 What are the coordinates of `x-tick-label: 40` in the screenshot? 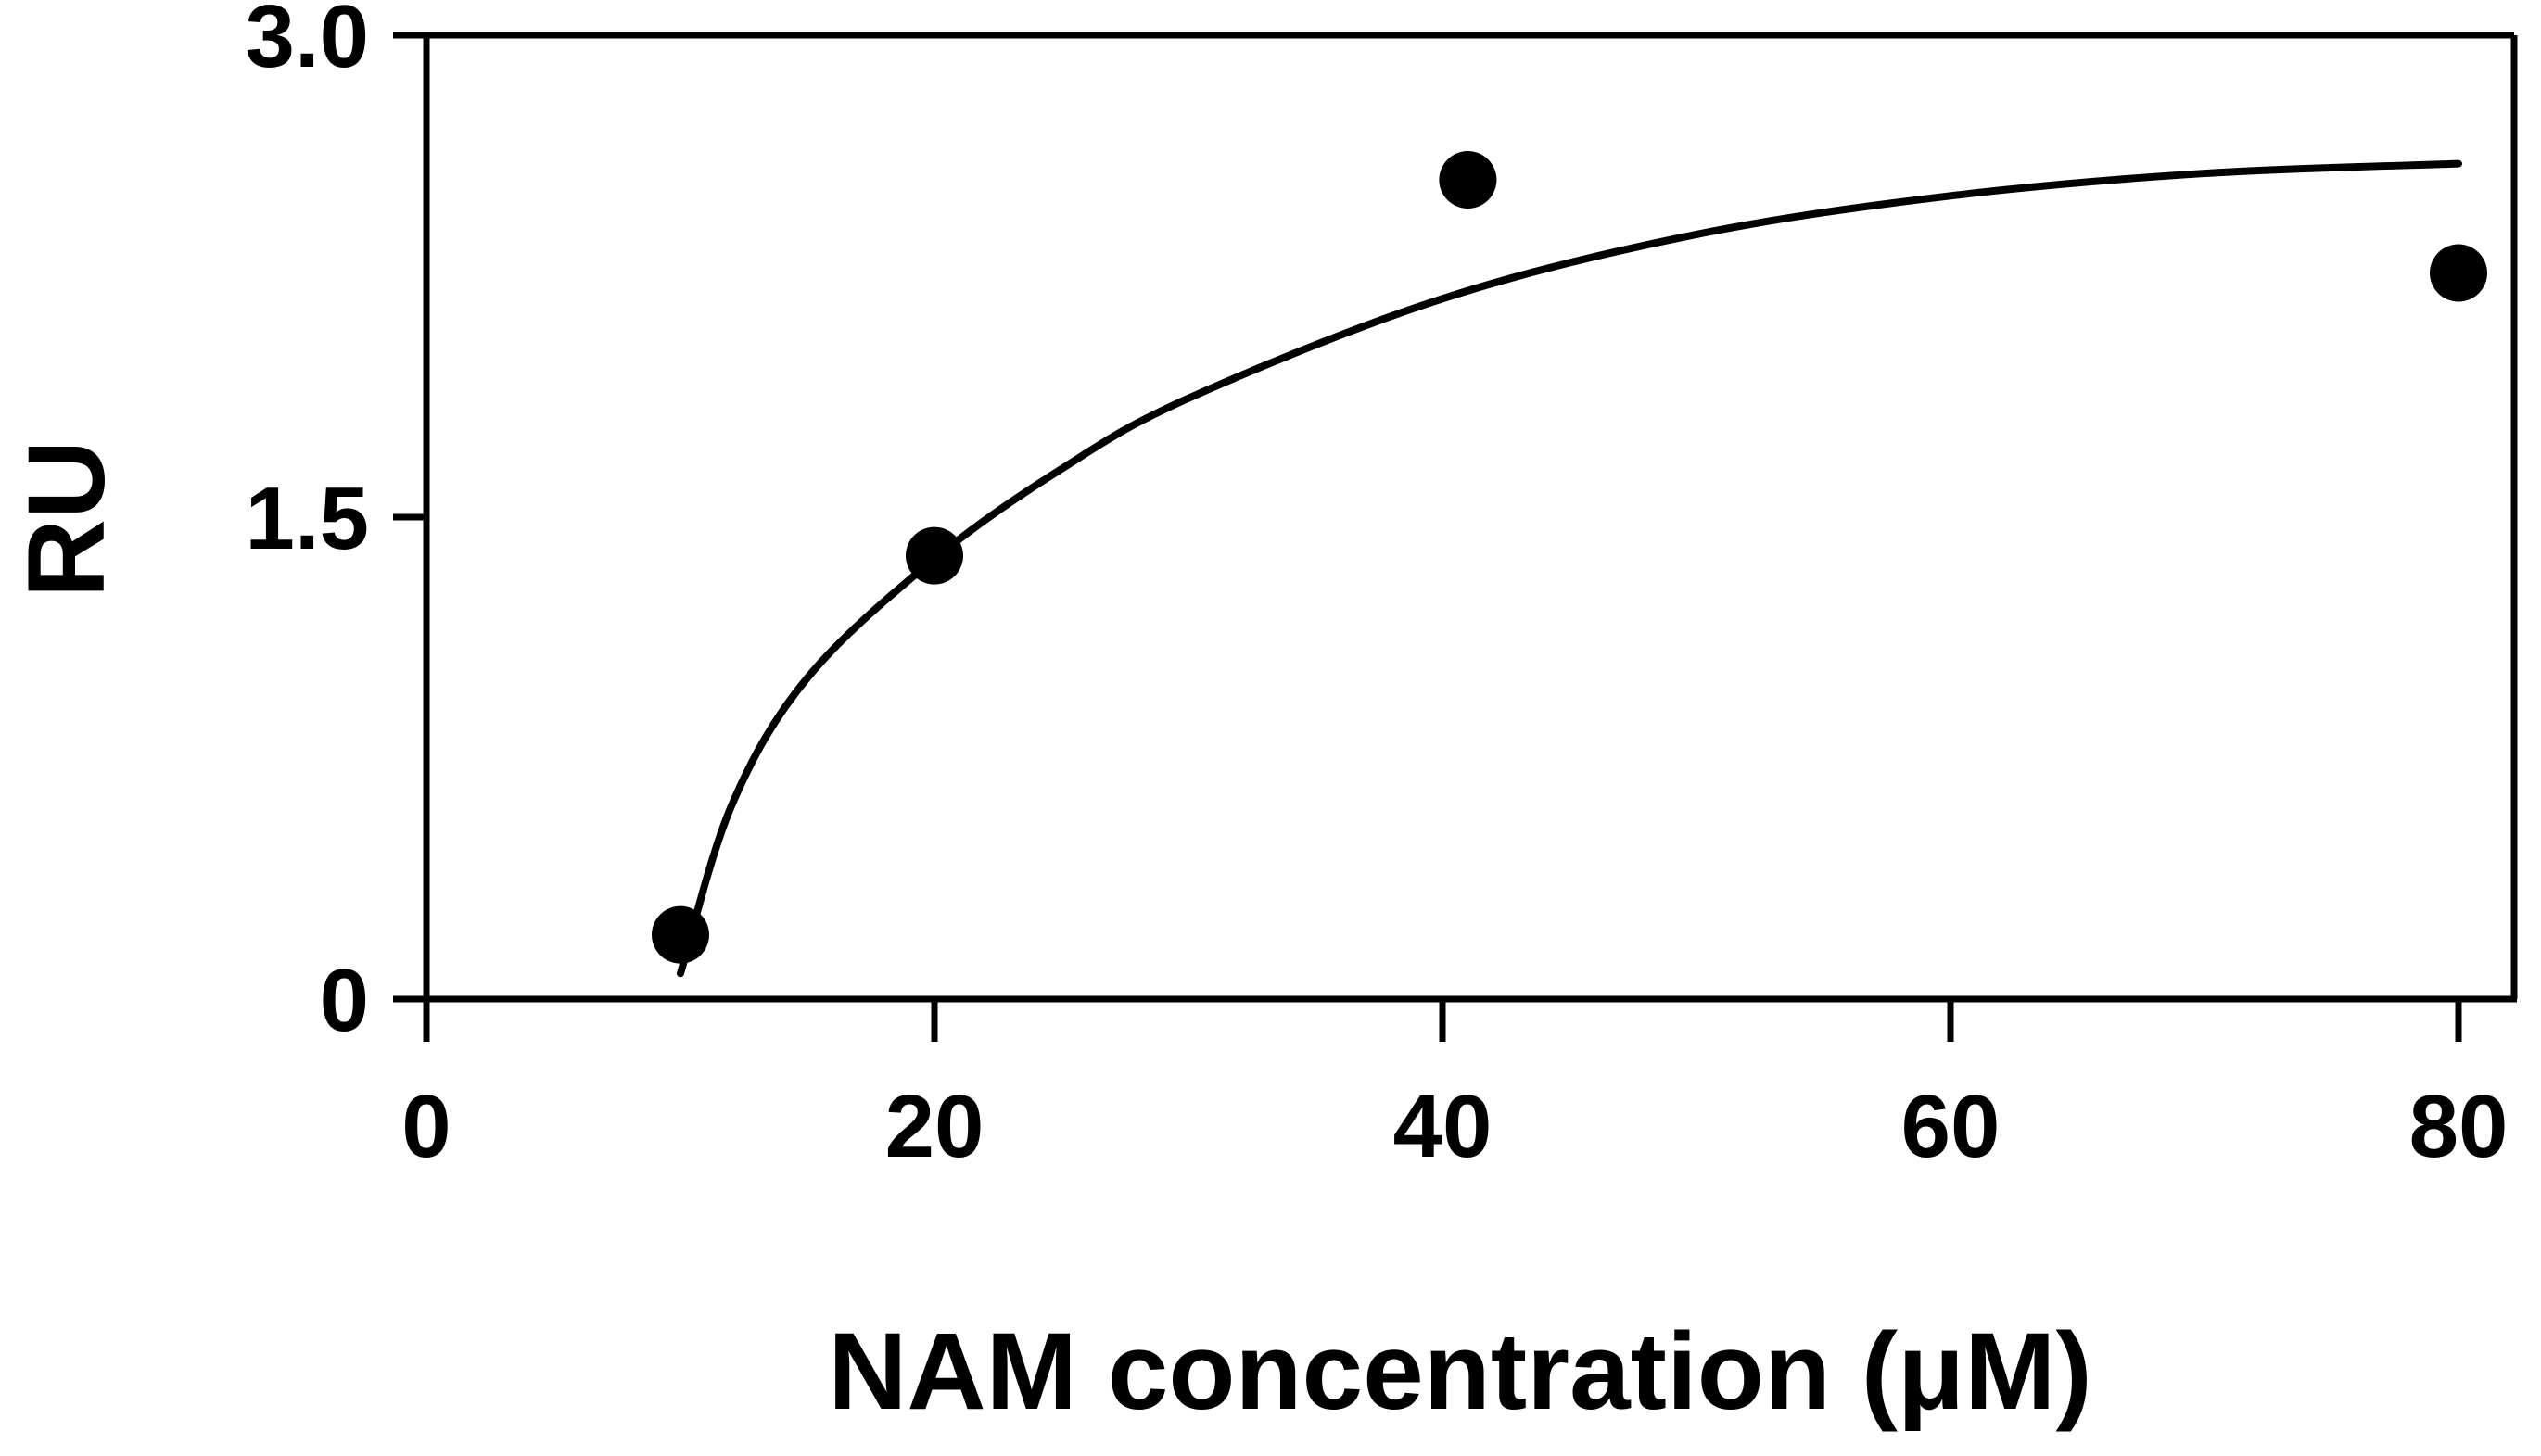 It's located at (1443, 1126).